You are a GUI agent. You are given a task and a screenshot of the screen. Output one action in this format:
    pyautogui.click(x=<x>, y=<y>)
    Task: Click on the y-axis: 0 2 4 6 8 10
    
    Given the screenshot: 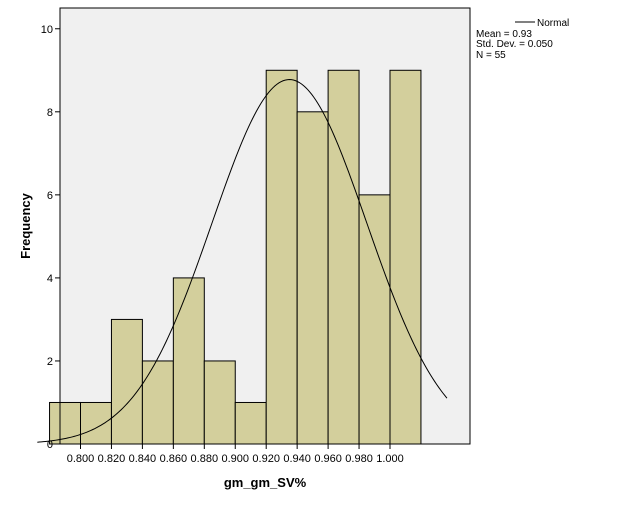 What is the action you would take?
    pyautogui.click(x=50, y=237)
    